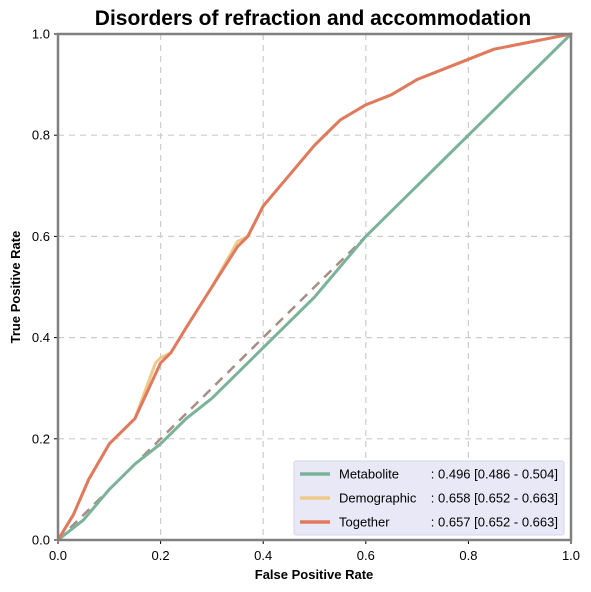 The width and height of the screenshot is (591, 592). What do you see at coordinates (41, 135) in the screenshot?
I see `y-tick-label: 0.8` at bounding box center [41, 135].